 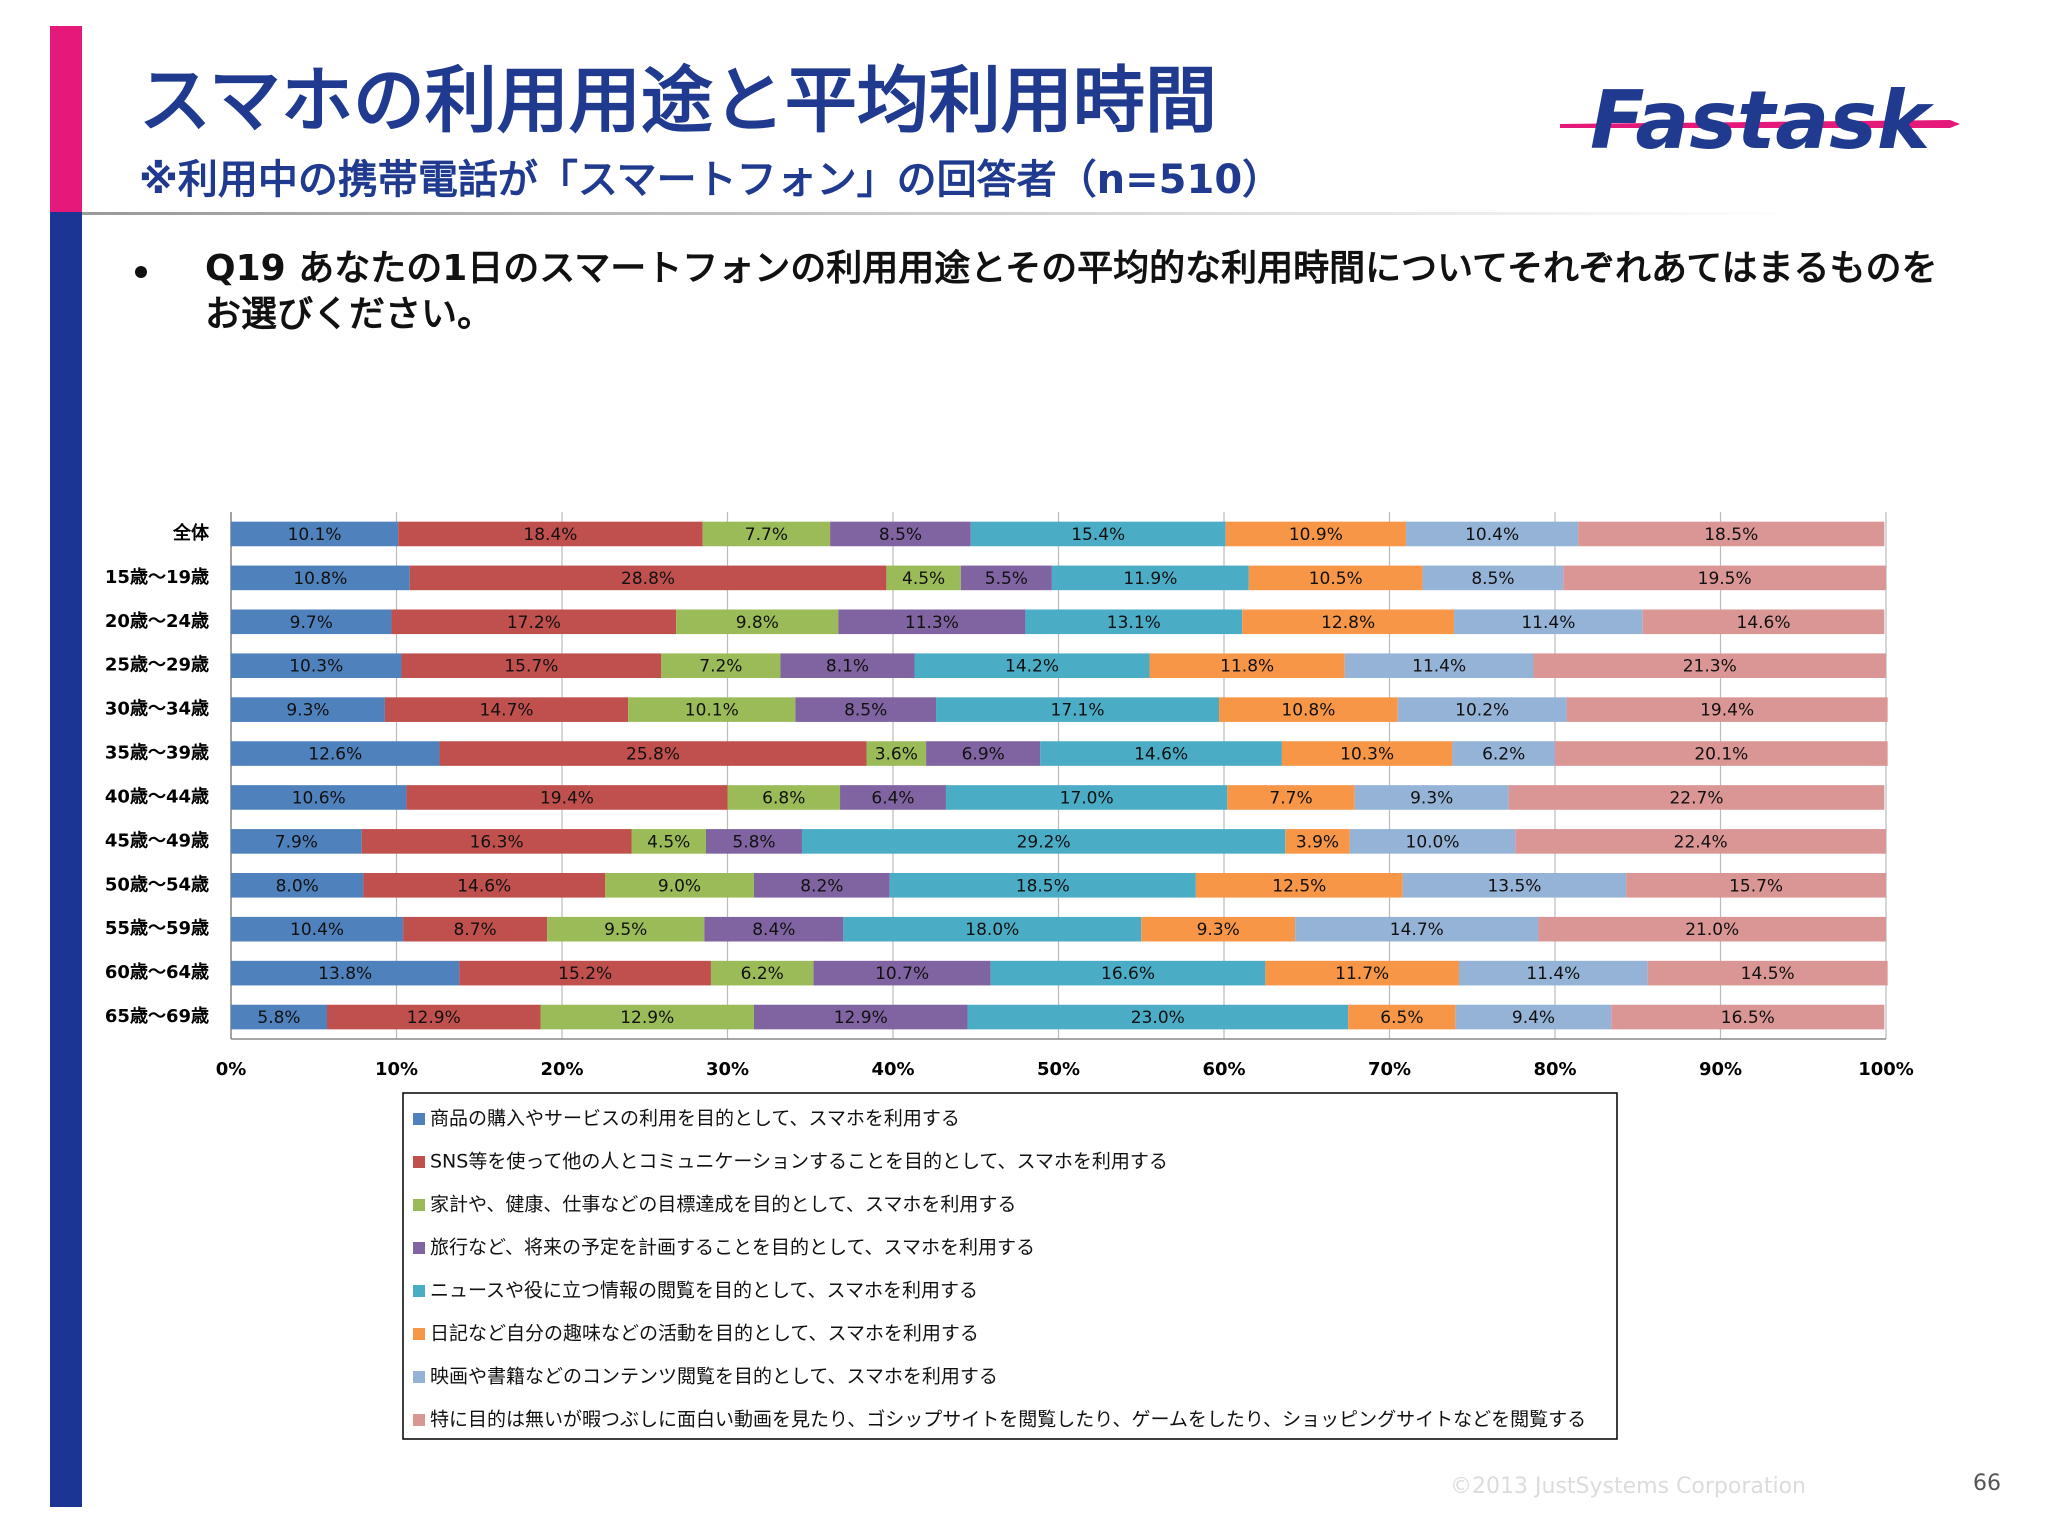 I want to click on header-rule, so click(x=942, y=213).